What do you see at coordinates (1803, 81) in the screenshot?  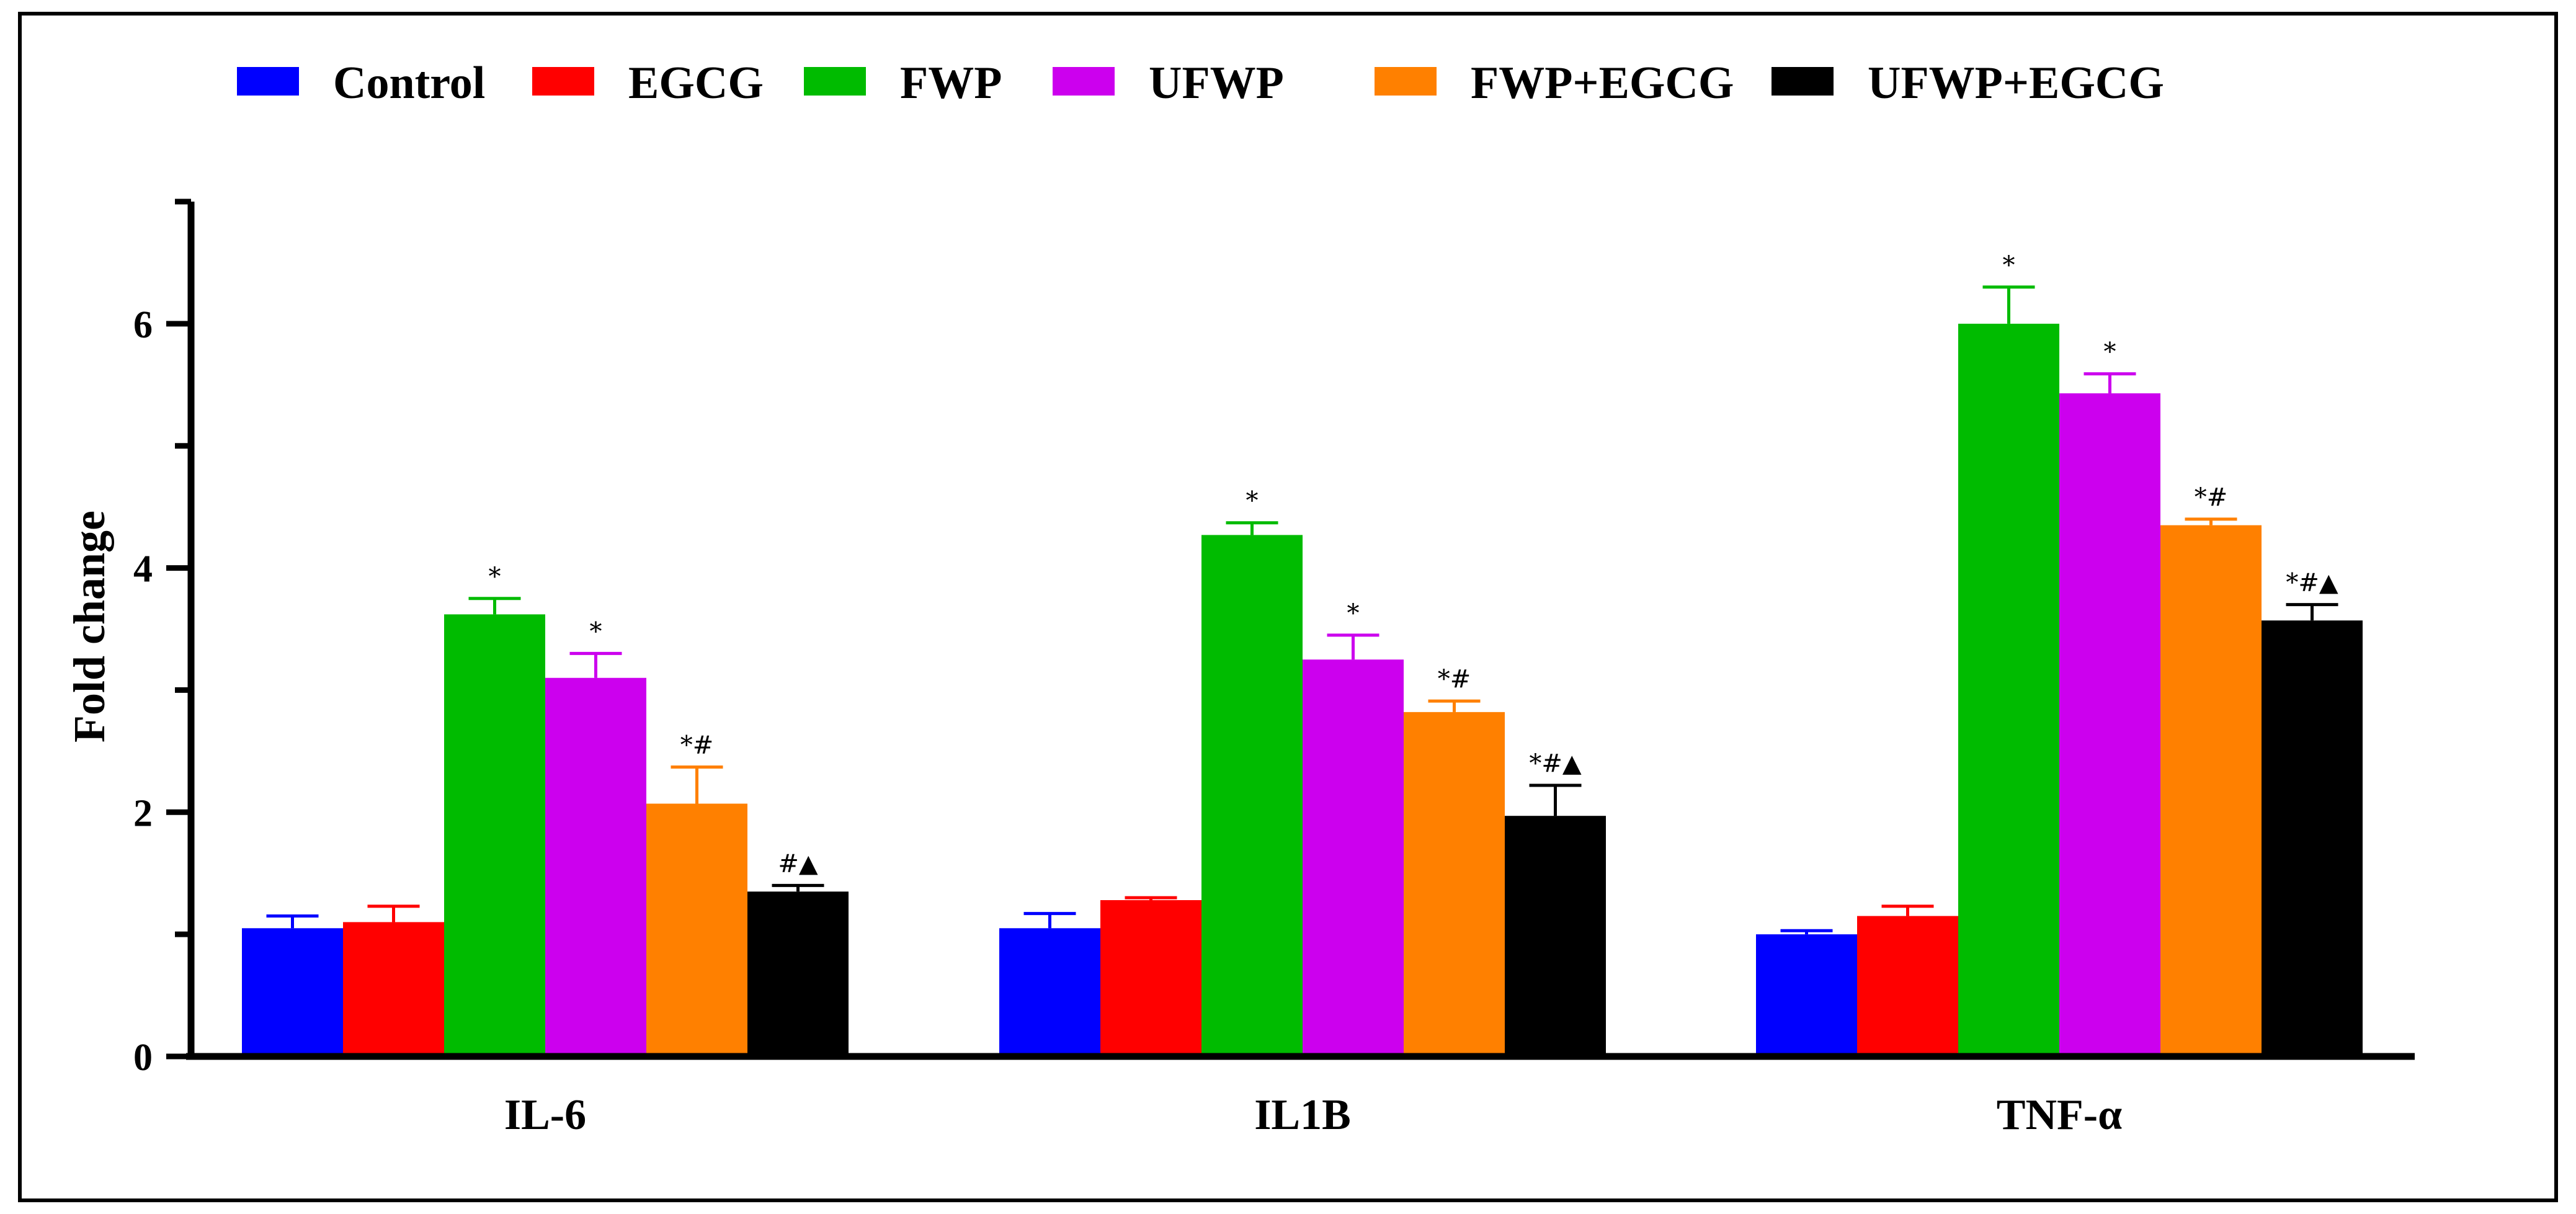 I see `legend-swatch-ufwp-egcg` at bounding box center [1803, 81].